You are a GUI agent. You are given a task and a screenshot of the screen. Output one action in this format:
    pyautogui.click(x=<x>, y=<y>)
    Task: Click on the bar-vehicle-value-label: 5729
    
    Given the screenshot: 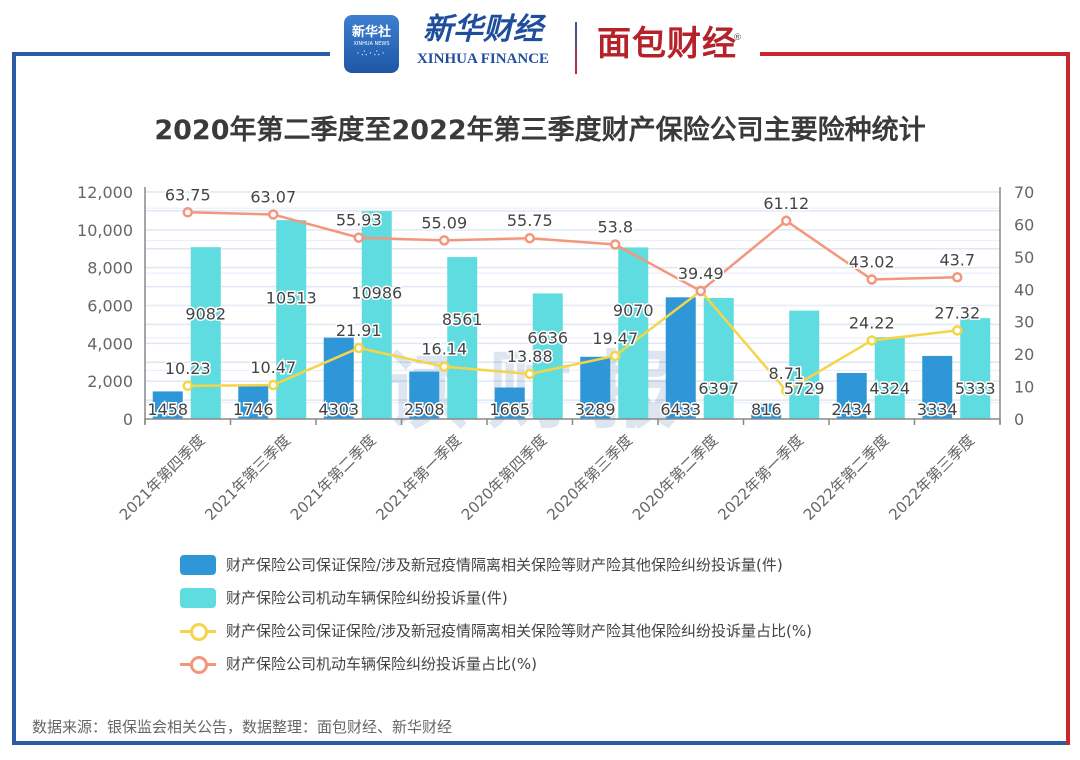 What is the action you would take?
    pyautogui.click(x=804, y=388)
    